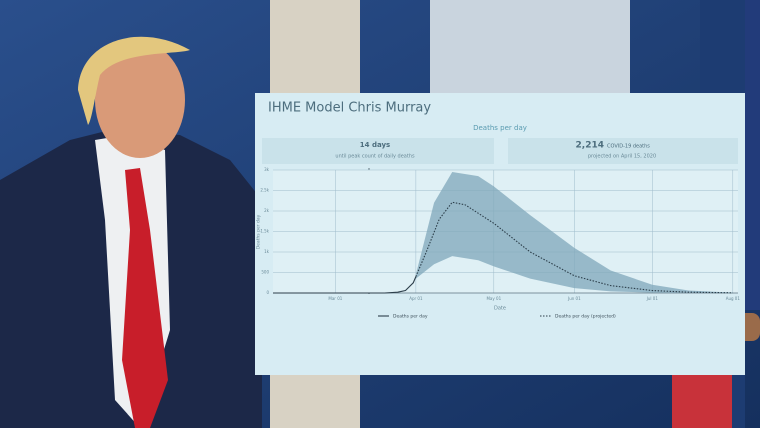 The height and width of the screenshot is (428, 760). I want to click on hair, so click(134, 80).